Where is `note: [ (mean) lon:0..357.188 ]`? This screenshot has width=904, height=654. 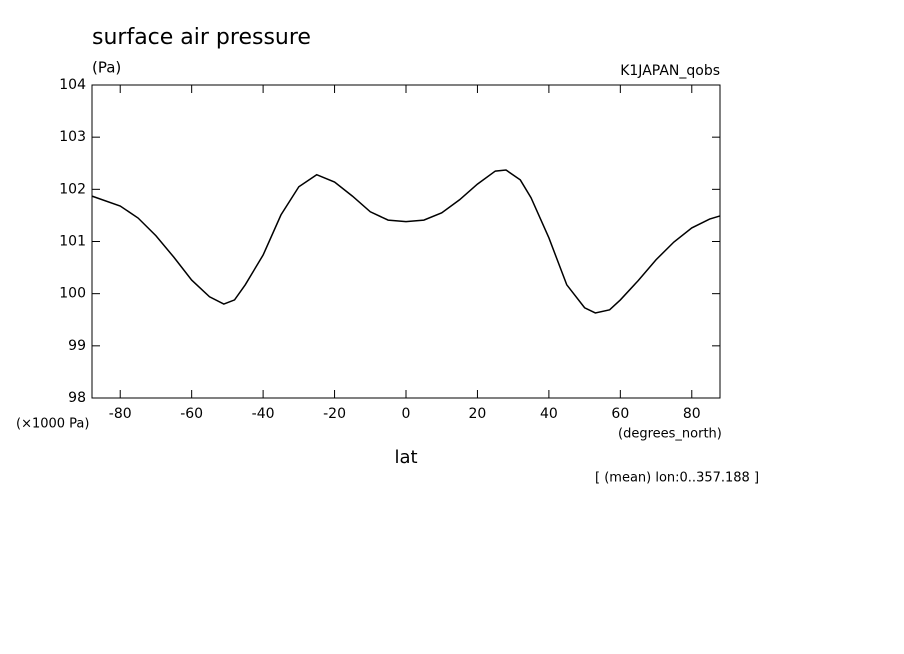
note: [ (mean) lon:0..357.188 ] is located at coordinates (677, 478).